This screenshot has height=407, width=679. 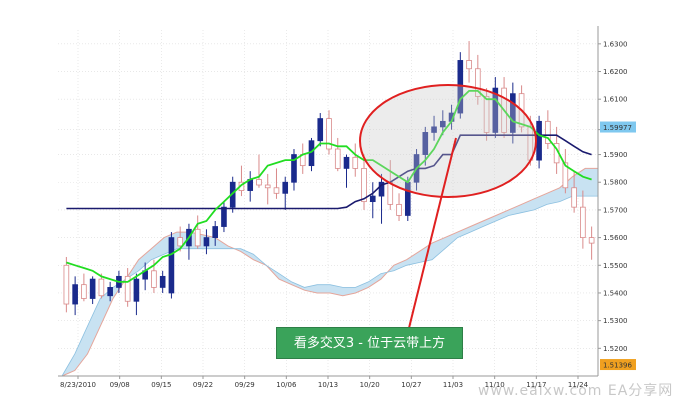 I want to click on x-tick-label: 10/13, so click(x=328, y=385).